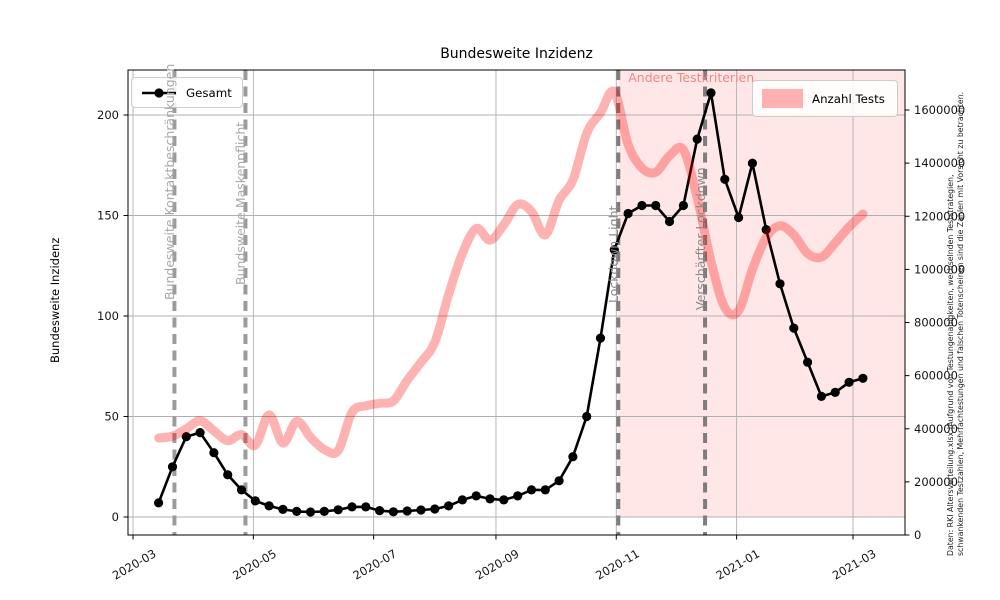  Describe the element at coordinates (254, 564) in the screenshot. I see `x-tick-label: 2020-05` at that location.